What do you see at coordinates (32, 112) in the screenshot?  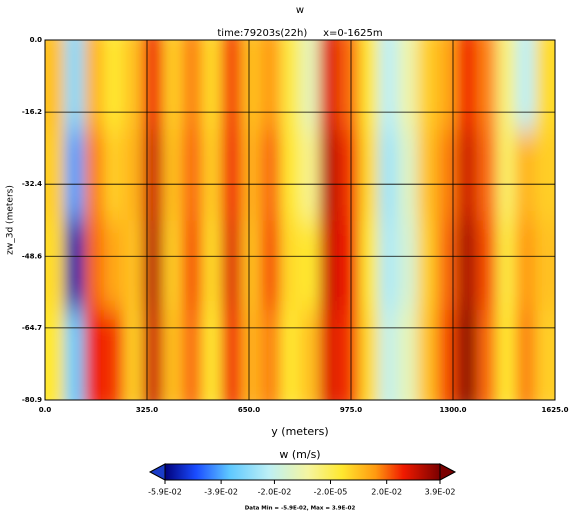 I see `y-tick-label: -16.2` at bounding box center [32, 112].